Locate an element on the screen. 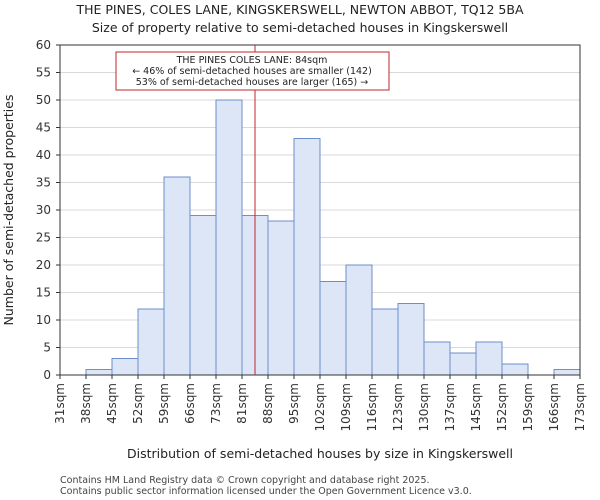 Image resolution: width=600 pixels, height=500 pixels. bar-109sqm is located at coordinates (359, 320).